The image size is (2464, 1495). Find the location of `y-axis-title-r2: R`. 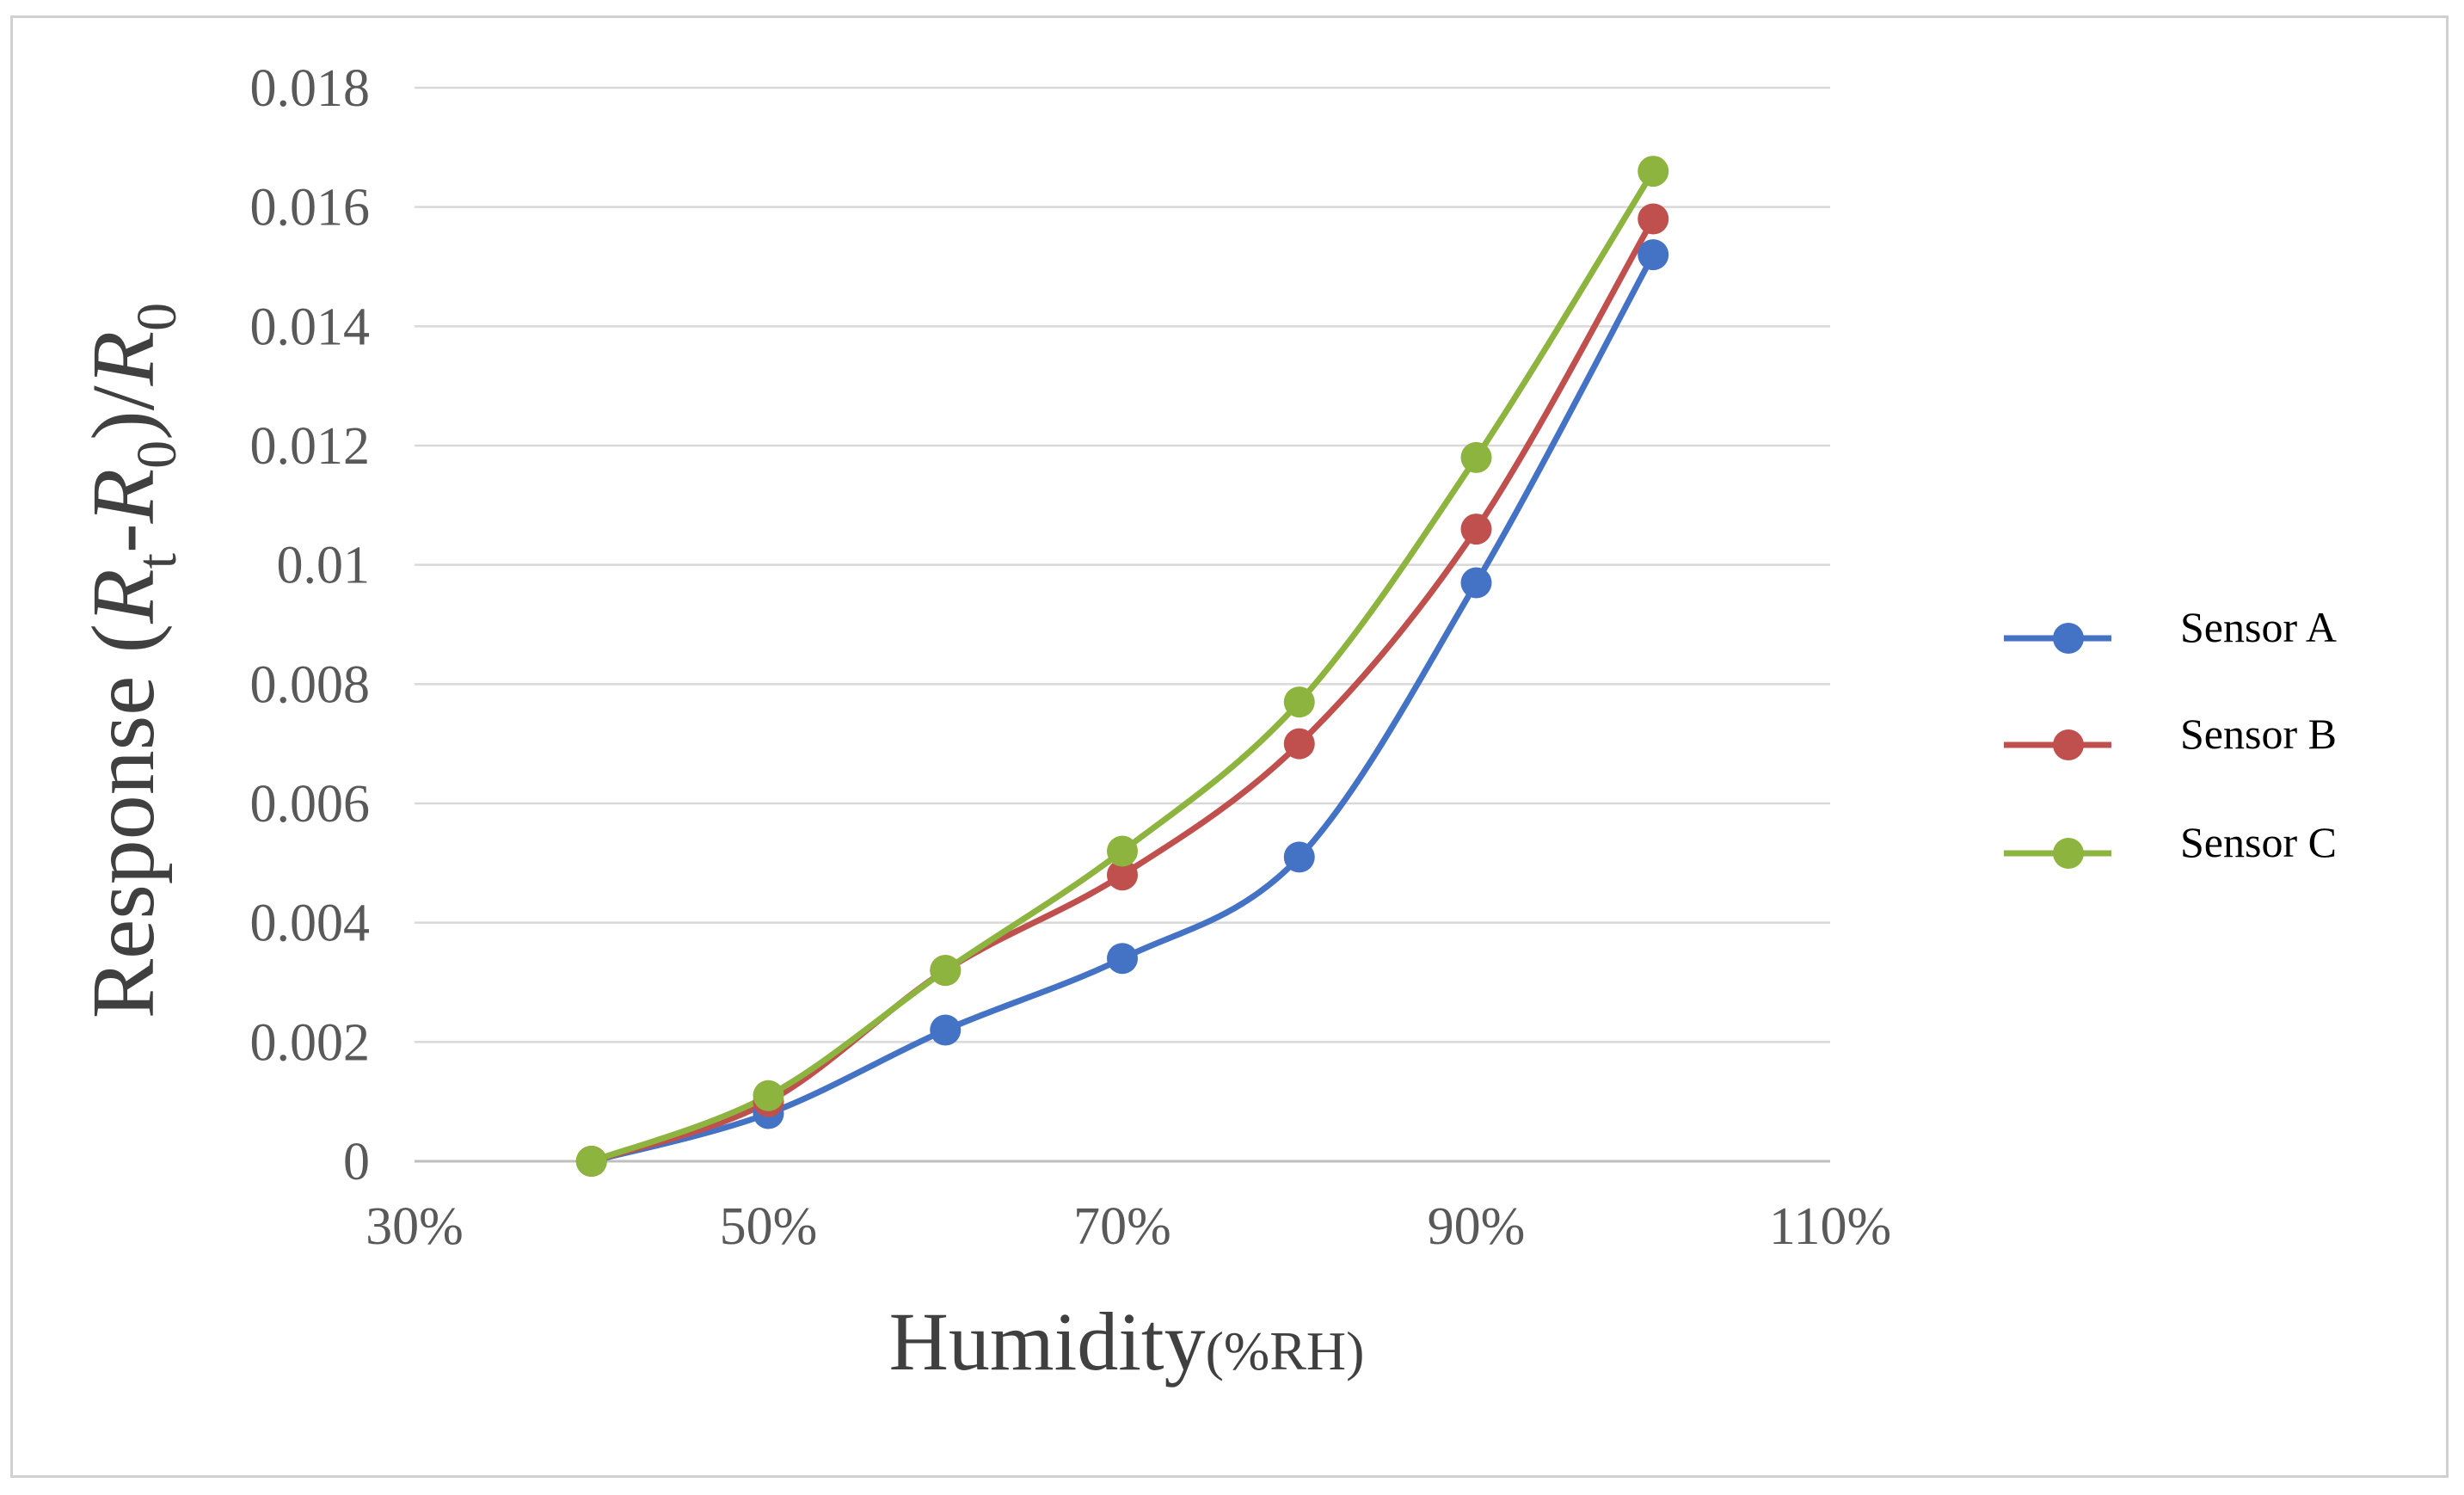

y-axis-title-r2: R is located at coordinates (123, 497).